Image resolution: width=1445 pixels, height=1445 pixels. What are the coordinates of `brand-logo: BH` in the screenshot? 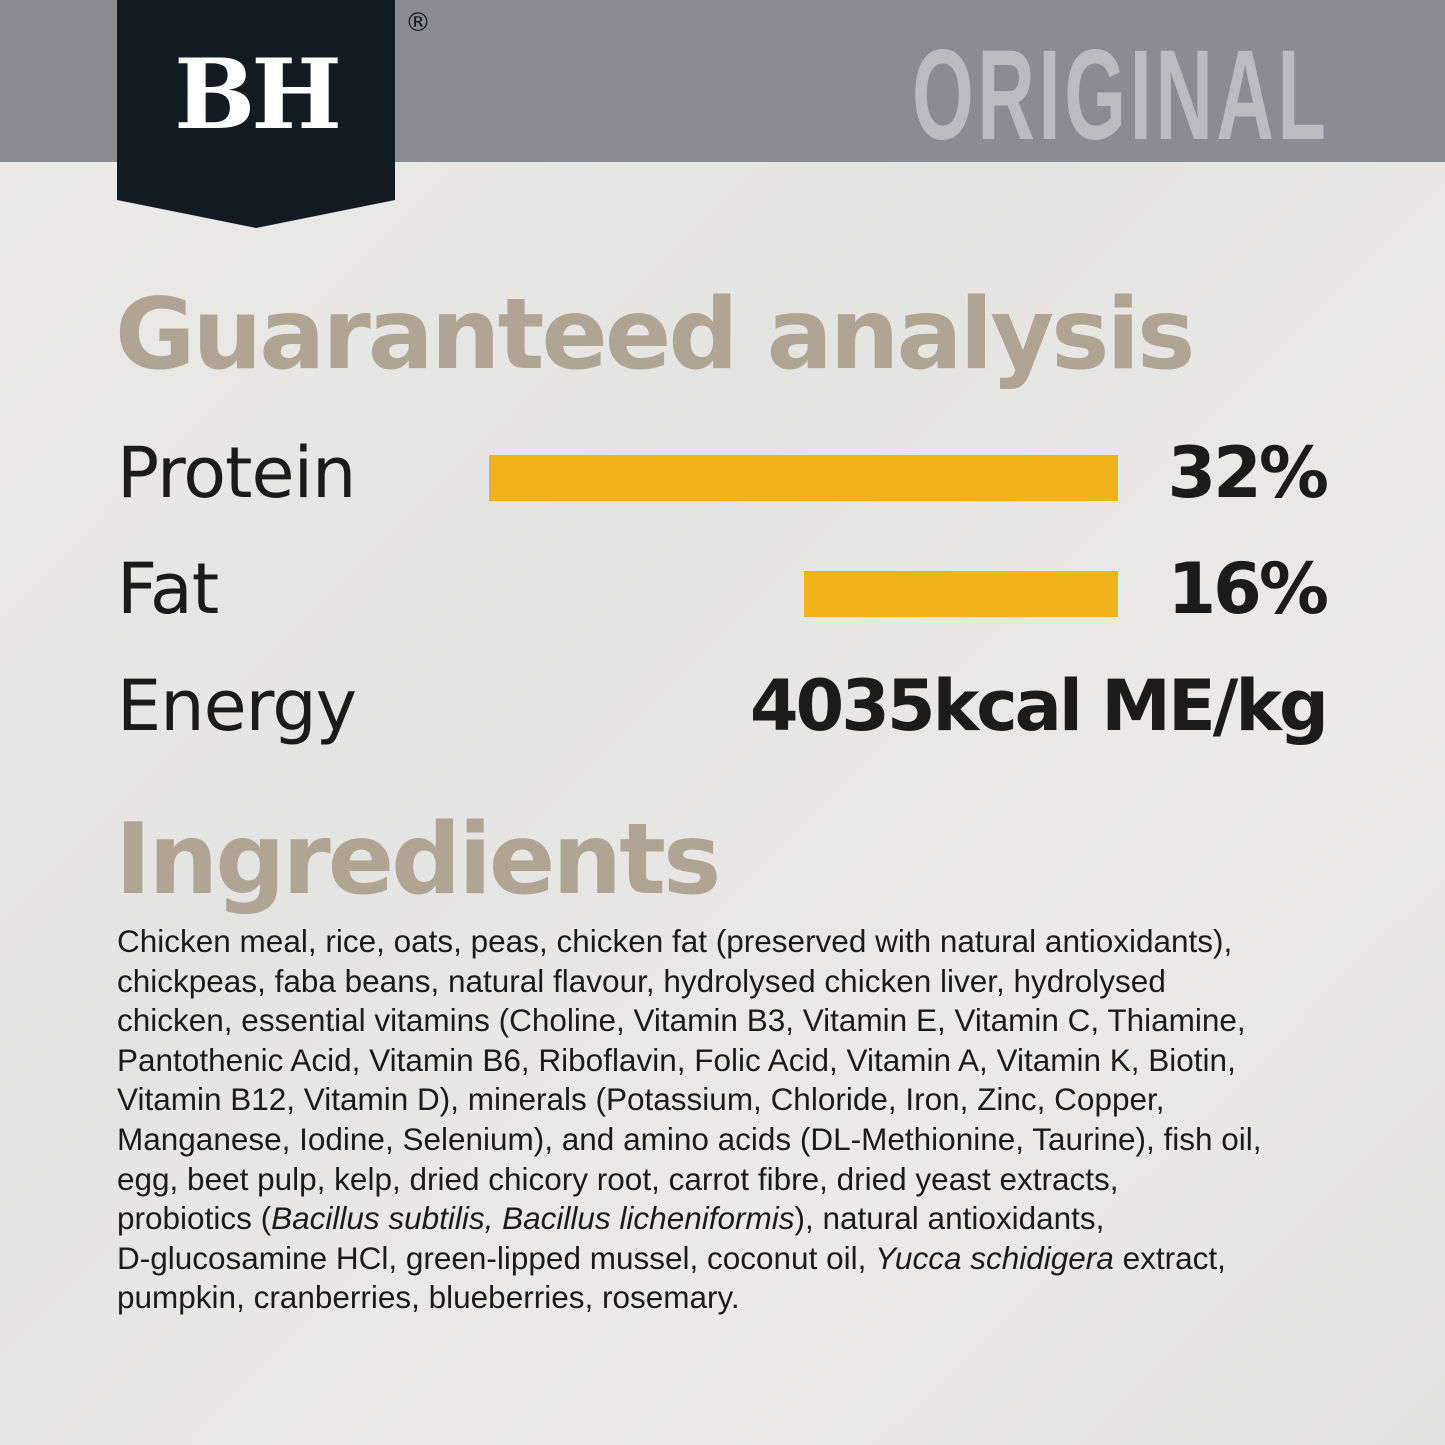 It's located at (256, 114).